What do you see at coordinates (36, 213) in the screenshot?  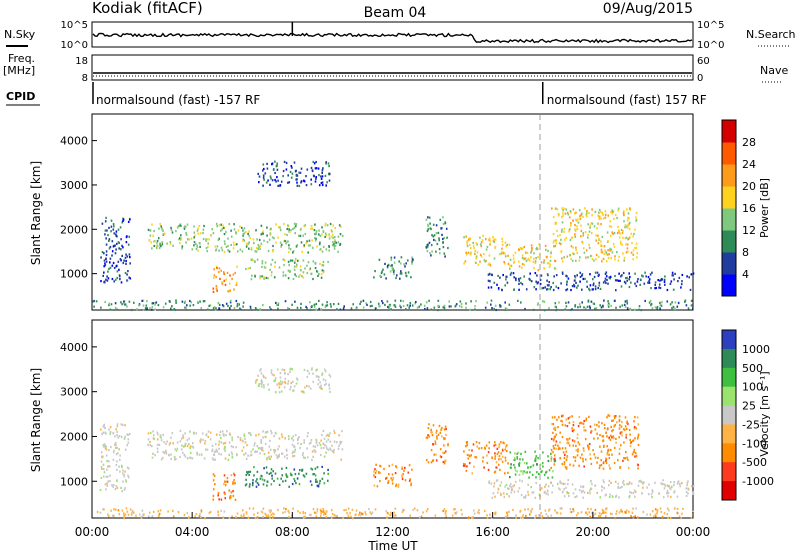 I see `power-ylabel: Slant Range [km]` at bounding box center [36, 213].